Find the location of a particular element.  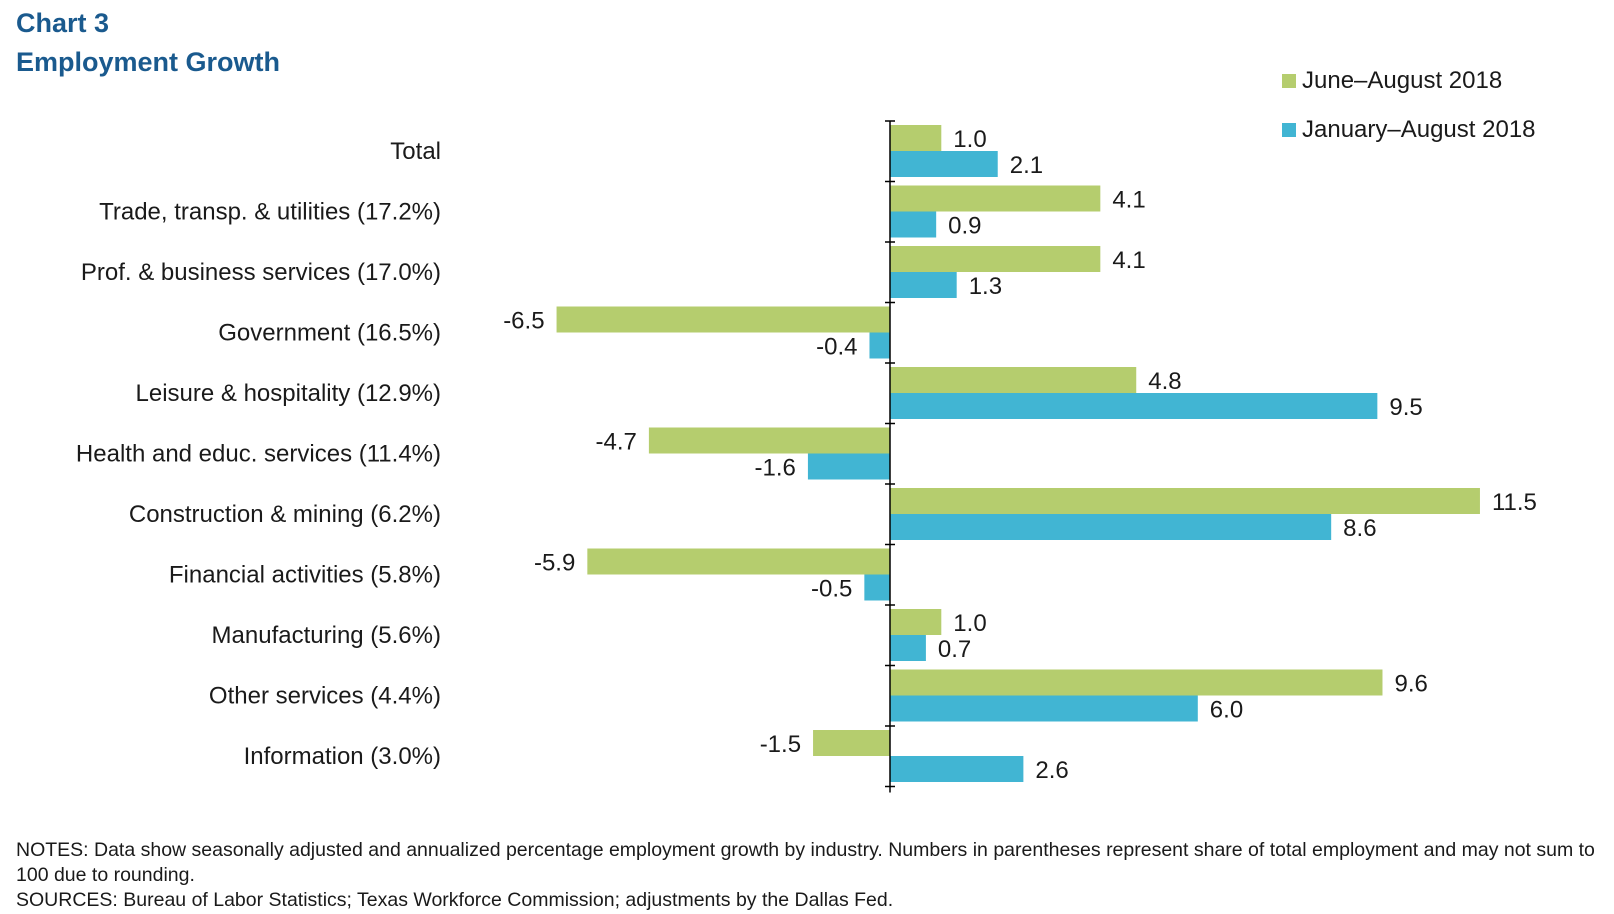

legend-item-june-august: June–August 2018 is located at coordinates (1409, 80).